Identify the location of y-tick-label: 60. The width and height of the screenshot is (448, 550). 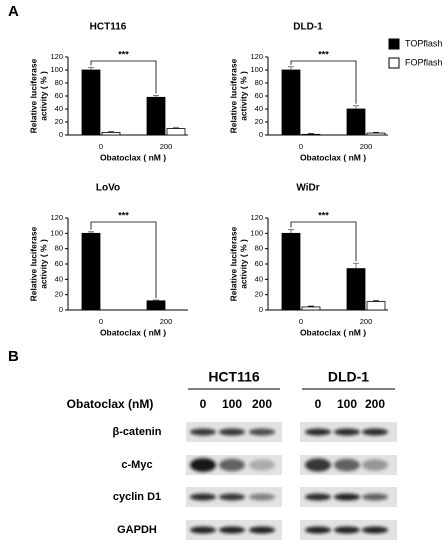
(59, 263).